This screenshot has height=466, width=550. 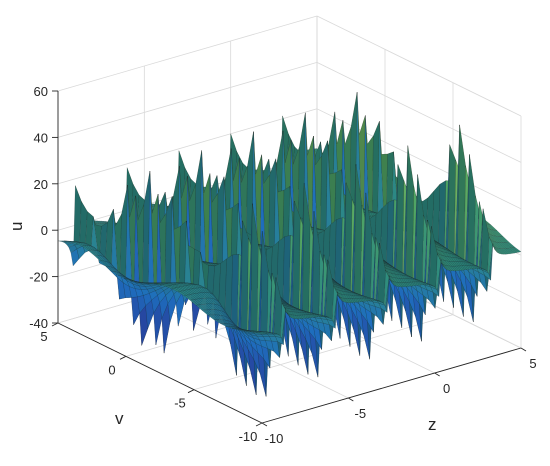 What do you see at coordinates (41, 91) in the screenshot?
I see `u-tick-label: 60` at bounding box center [41, 91].